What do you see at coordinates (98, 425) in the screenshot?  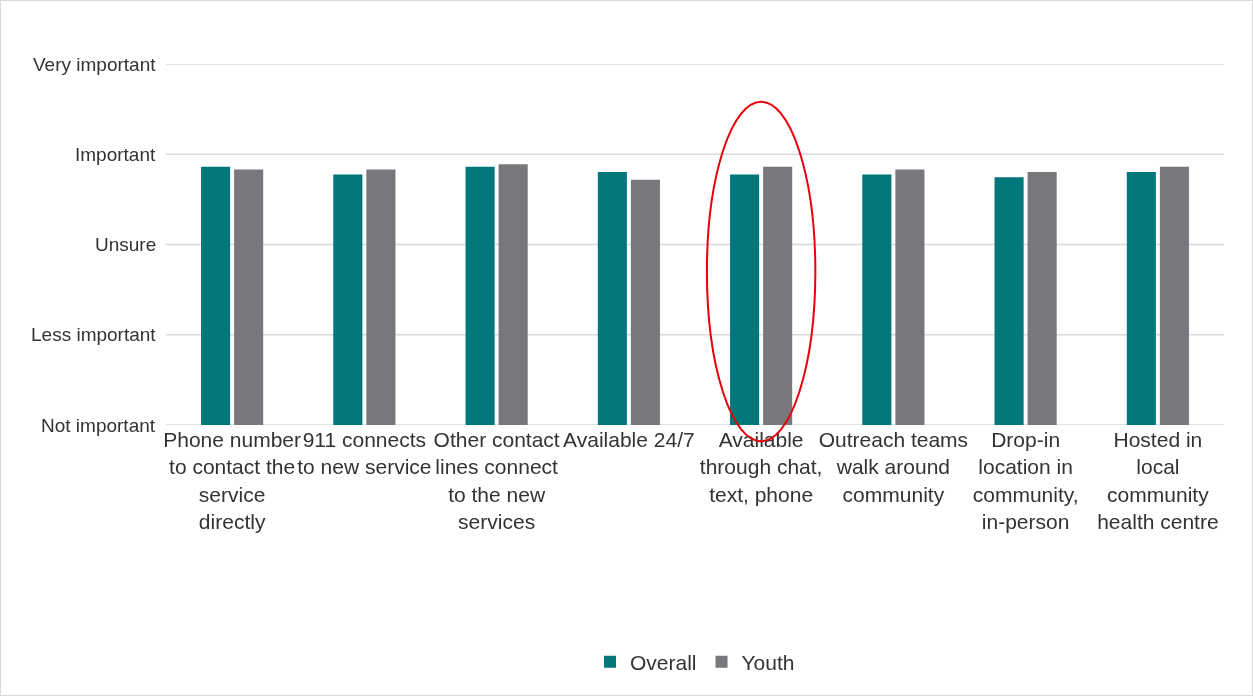 I see `ref-line-label: Not important` at bounding box center [98, 425].